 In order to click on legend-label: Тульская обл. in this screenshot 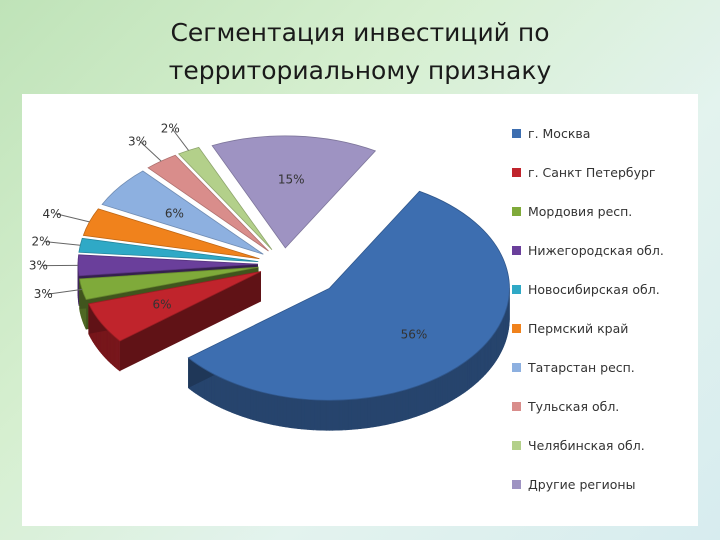, I will do `click(573, 406)`.